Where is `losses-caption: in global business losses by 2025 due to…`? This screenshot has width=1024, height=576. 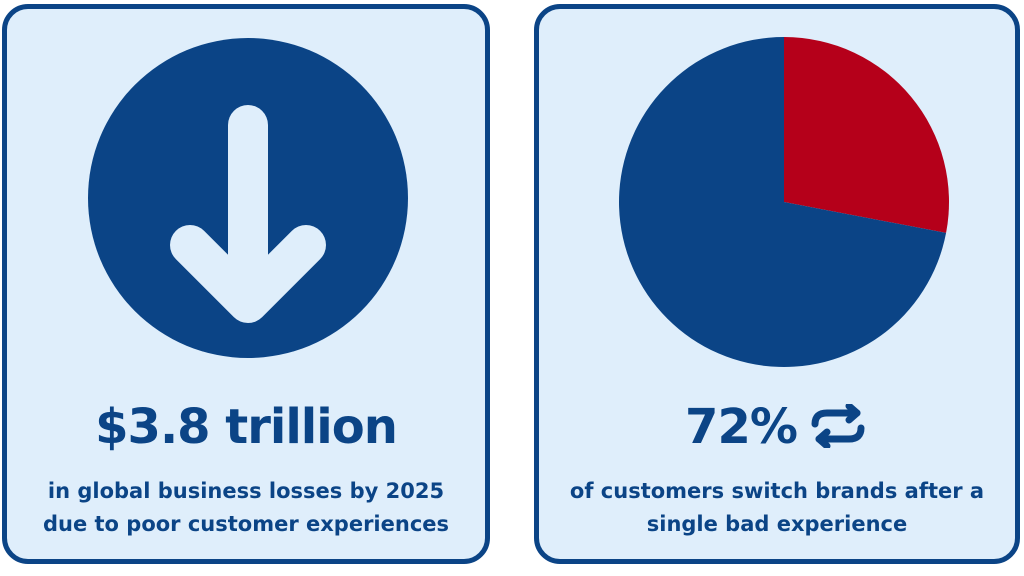 losses-caption: in global business losses by 2025 due to… is located at coordinates (246, 508).